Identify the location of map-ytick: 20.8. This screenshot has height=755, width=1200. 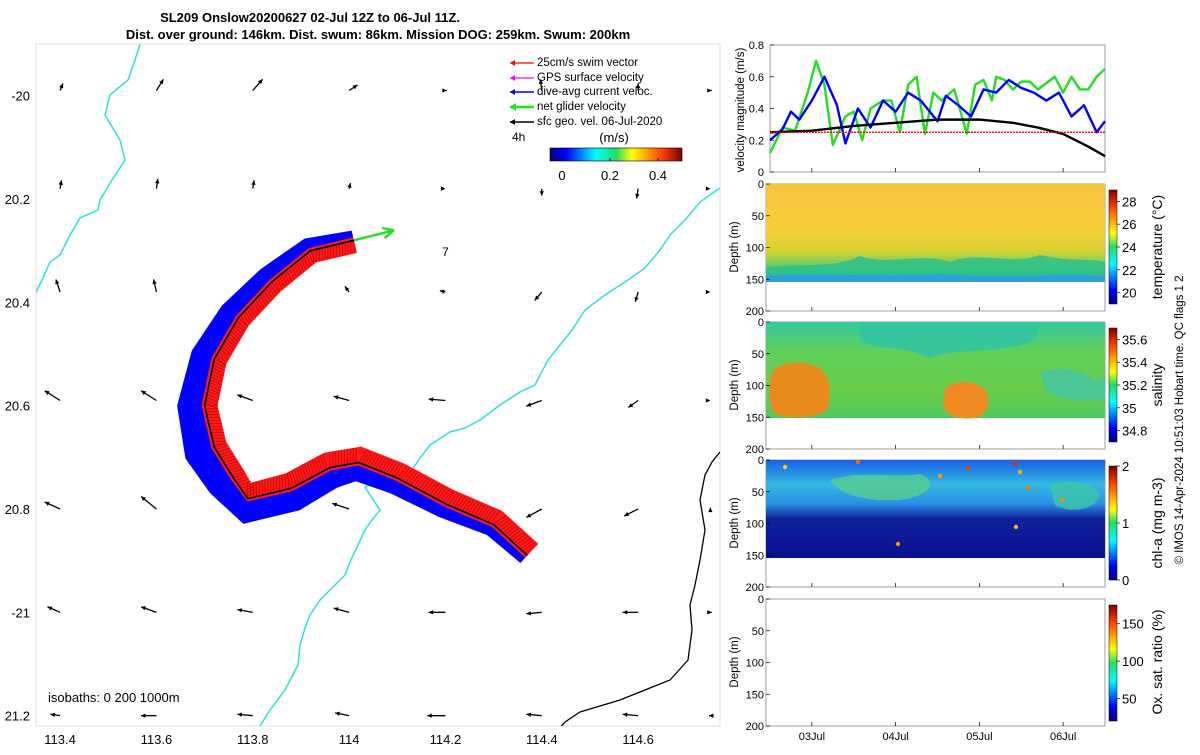
(17, 509).